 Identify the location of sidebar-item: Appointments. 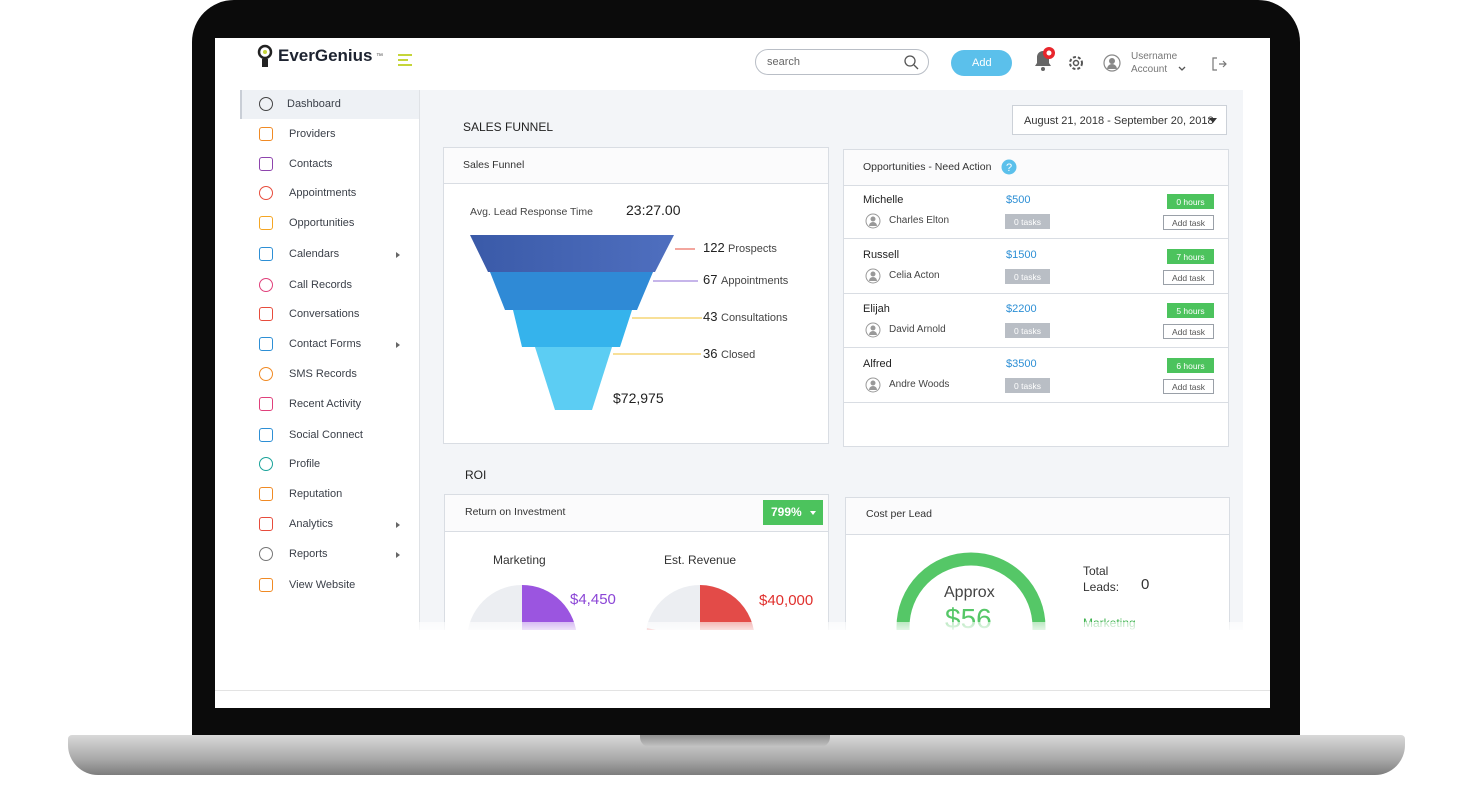
(323, 193).